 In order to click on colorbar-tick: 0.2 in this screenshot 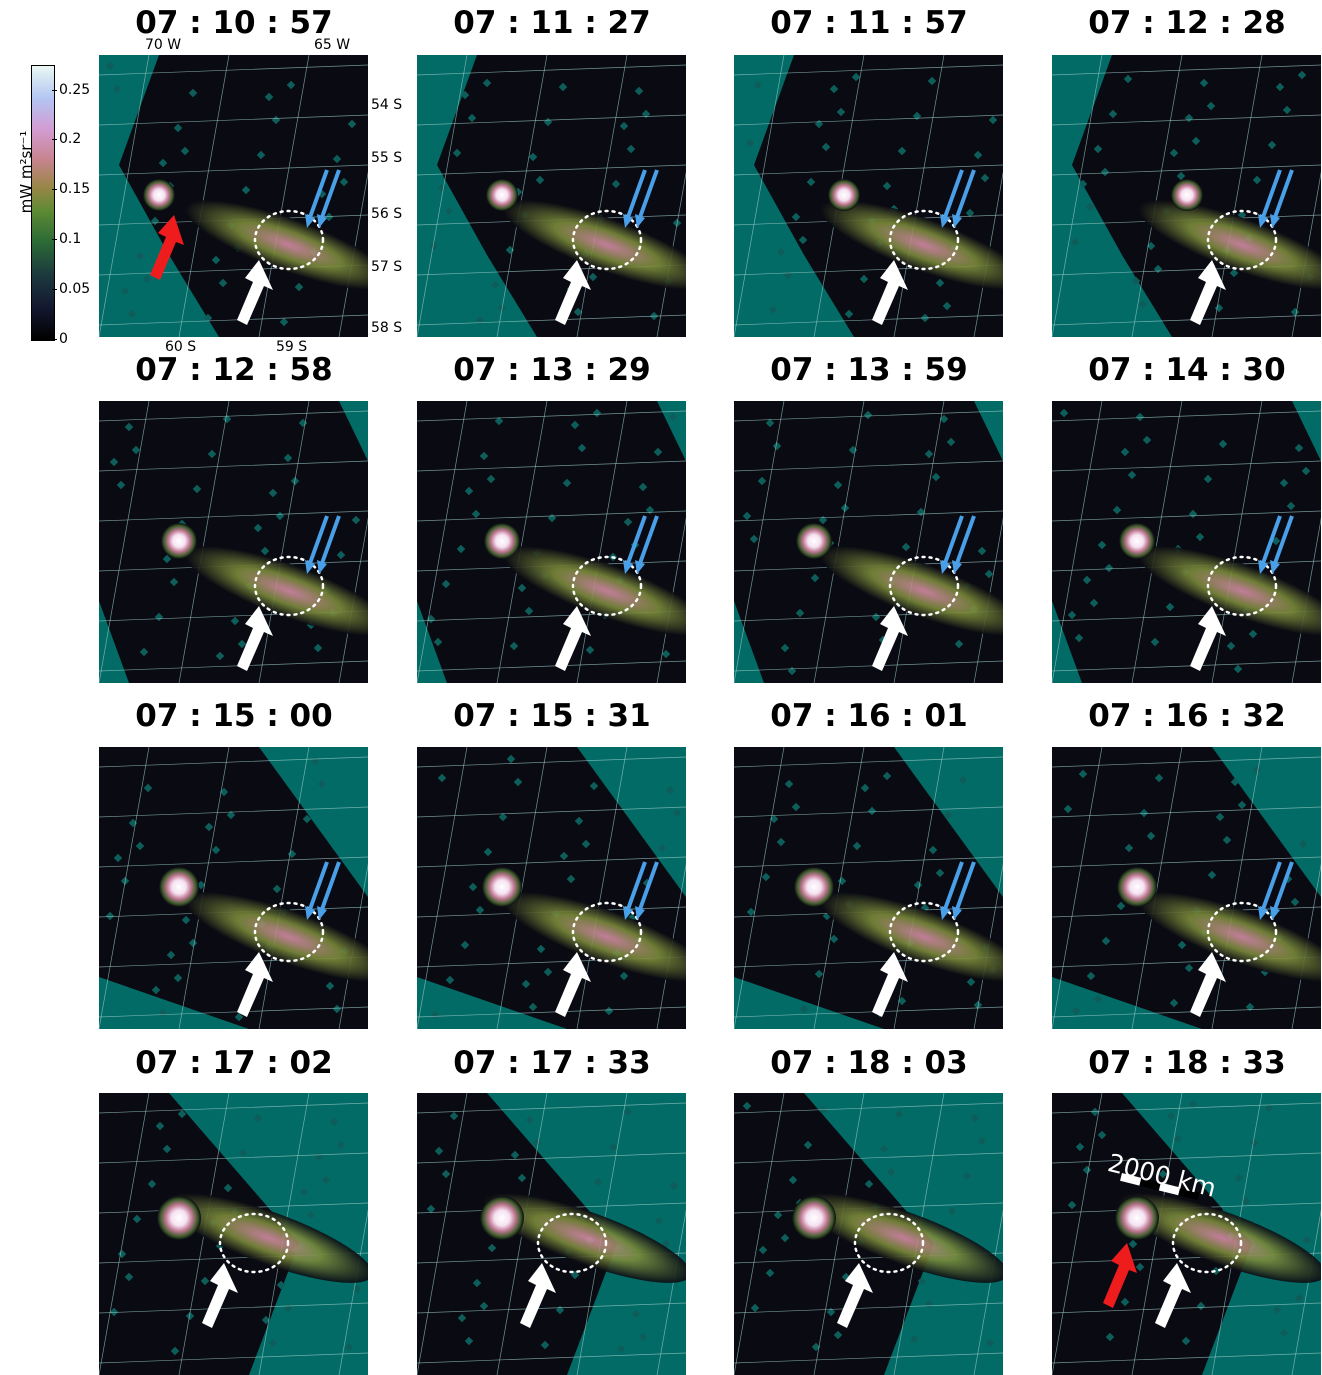, I will do `click(66, 139)`.